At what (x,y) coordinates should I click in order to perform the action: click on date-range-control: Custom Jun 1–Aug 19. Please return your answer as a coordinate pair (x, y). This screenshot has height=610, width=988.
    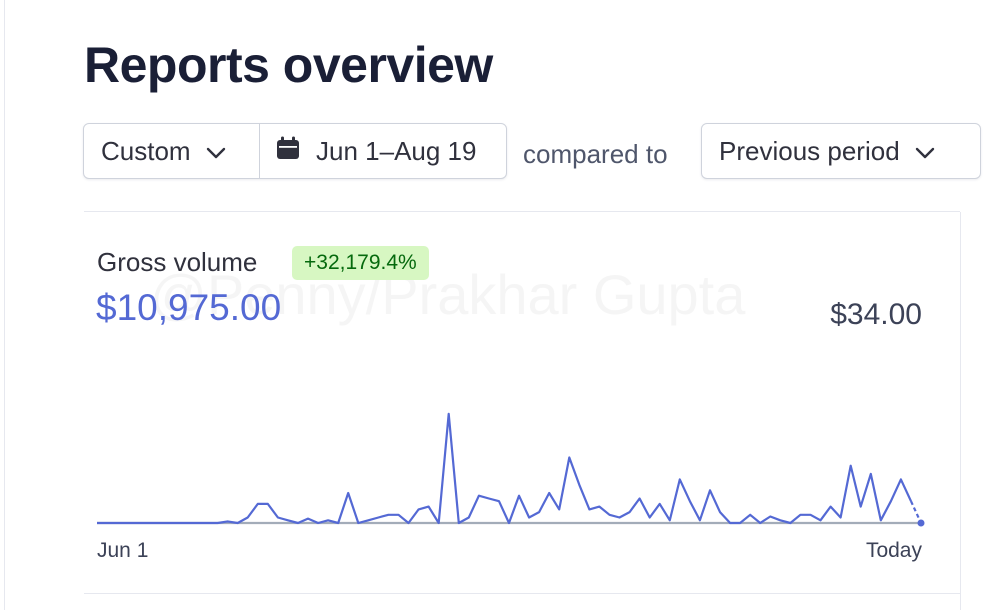
    Looking at the image, I should click on (295, 151).